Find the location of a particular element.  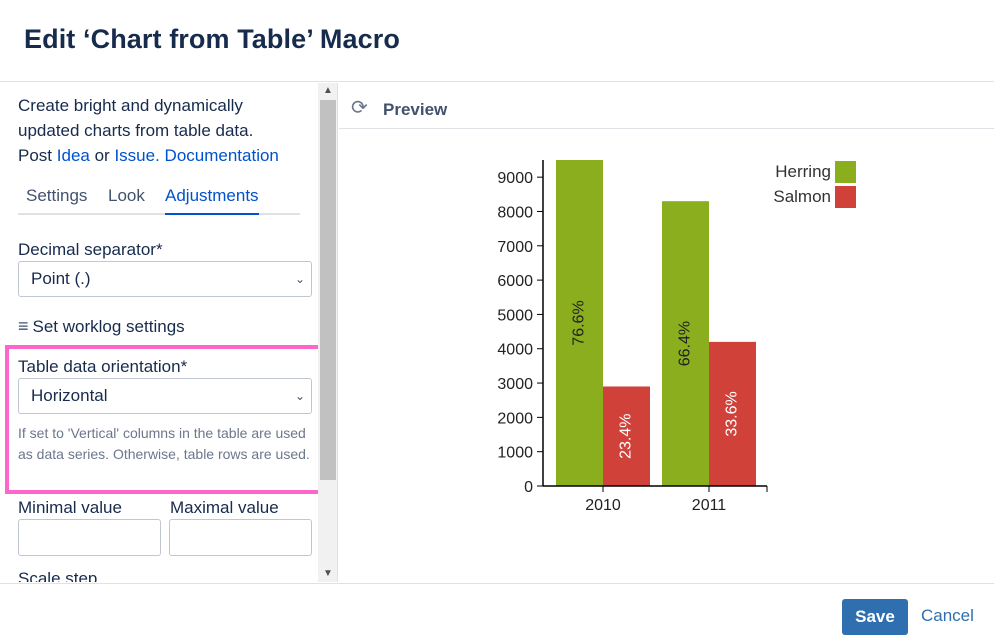

settings-tabs: Settings Look Adjustments is located at coordinates (159, 200).